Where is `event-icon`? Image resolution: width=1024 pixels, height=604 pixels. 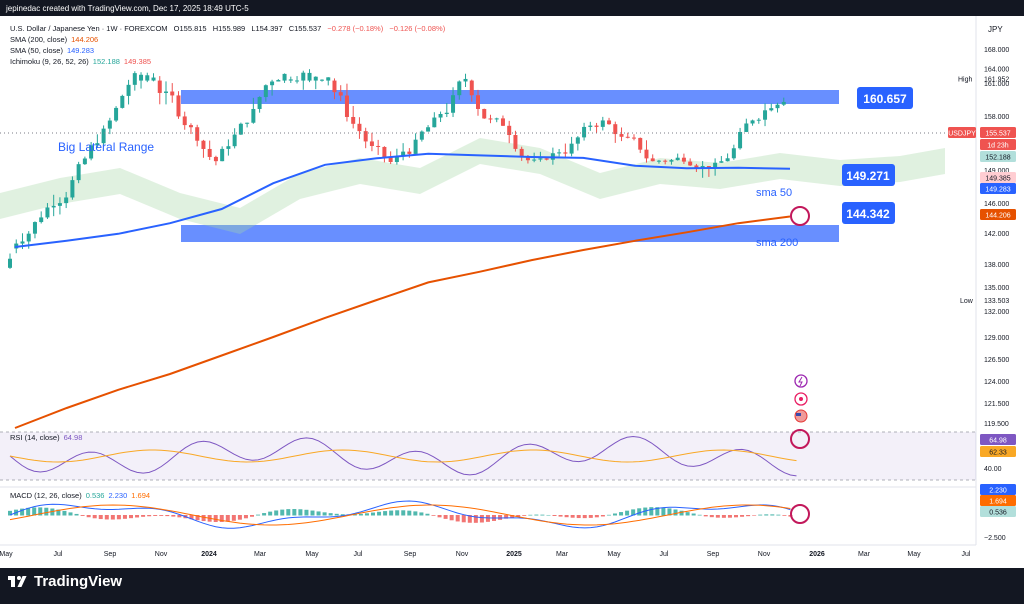 event-icon is located at coordinates (801, 399).